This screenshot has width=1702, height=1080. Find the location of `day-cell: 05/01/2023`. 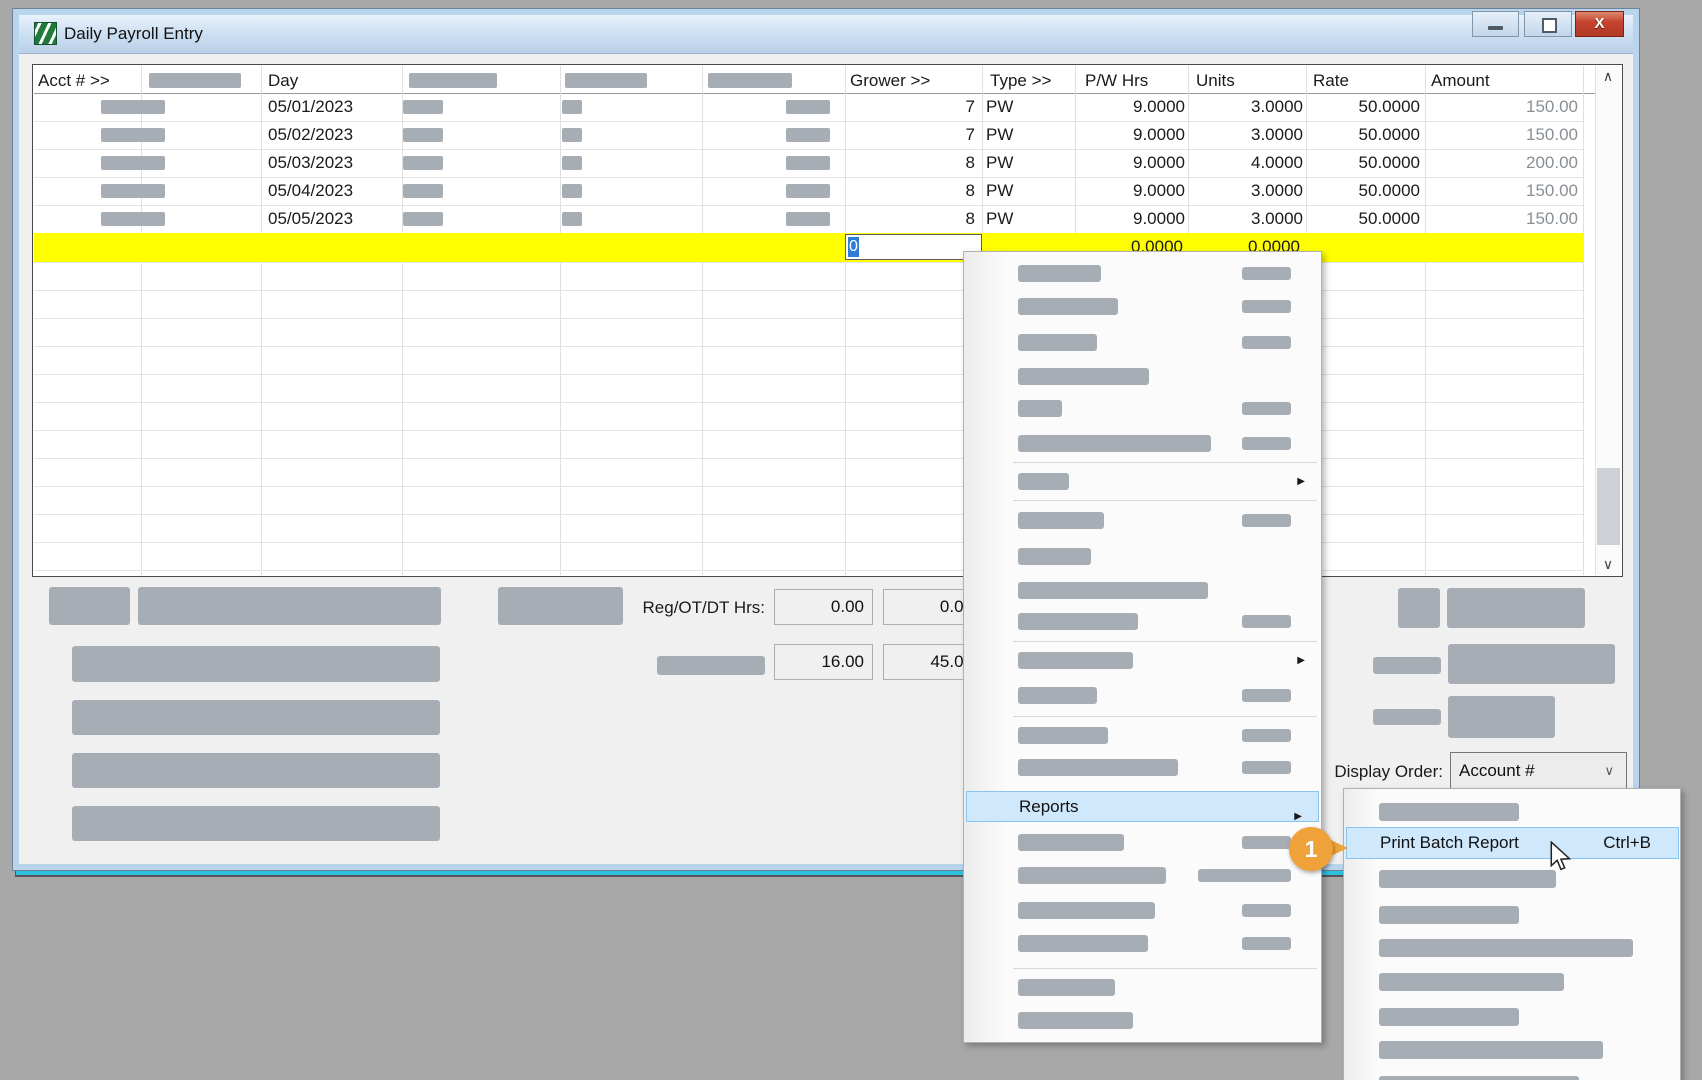

day-cell: 05/01/2023 is located at coordinates (311, 106).